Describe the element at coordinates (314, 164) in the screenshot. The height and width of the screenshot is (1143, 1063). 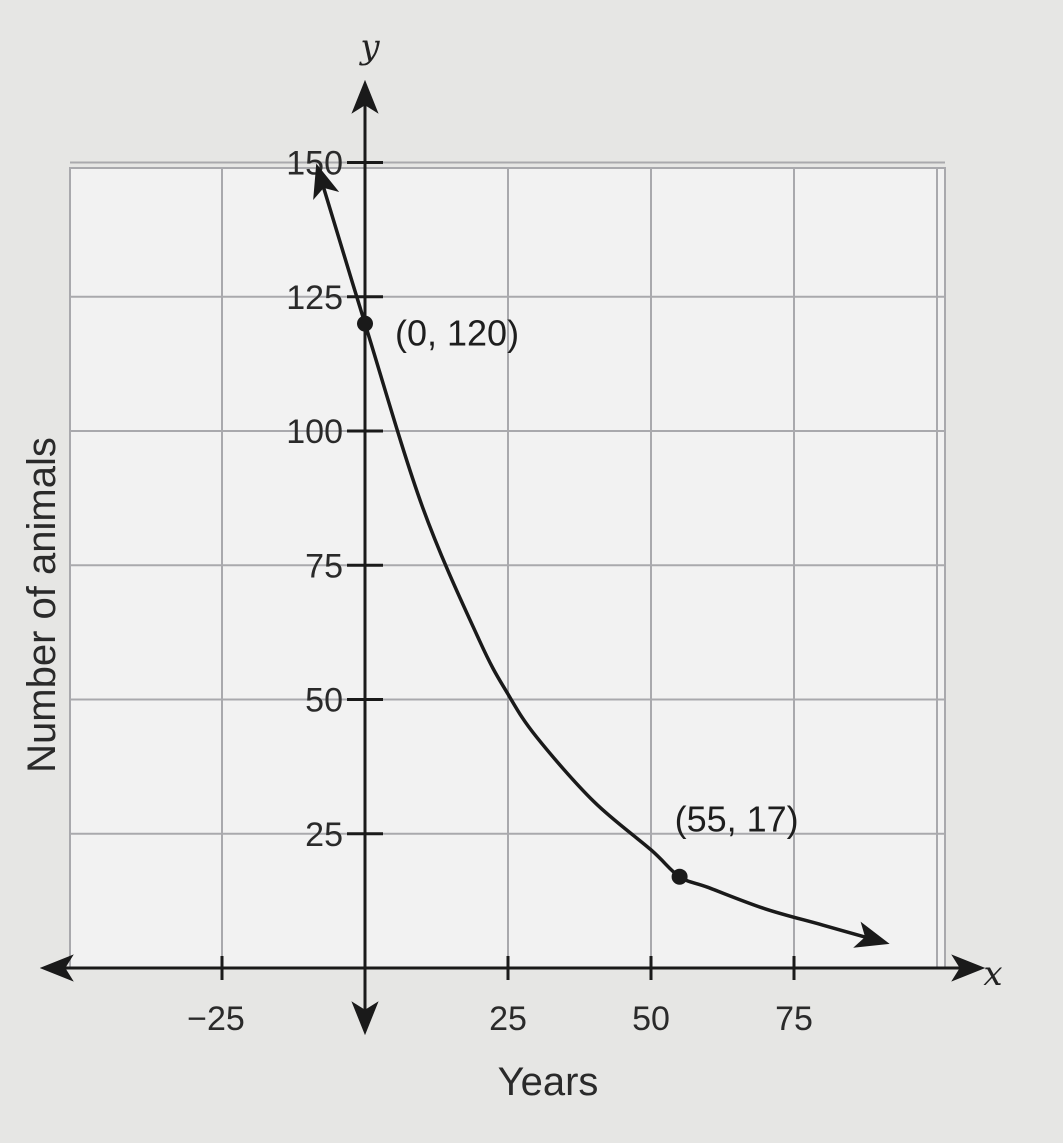
I see `y-tick-label: 150` at that location.